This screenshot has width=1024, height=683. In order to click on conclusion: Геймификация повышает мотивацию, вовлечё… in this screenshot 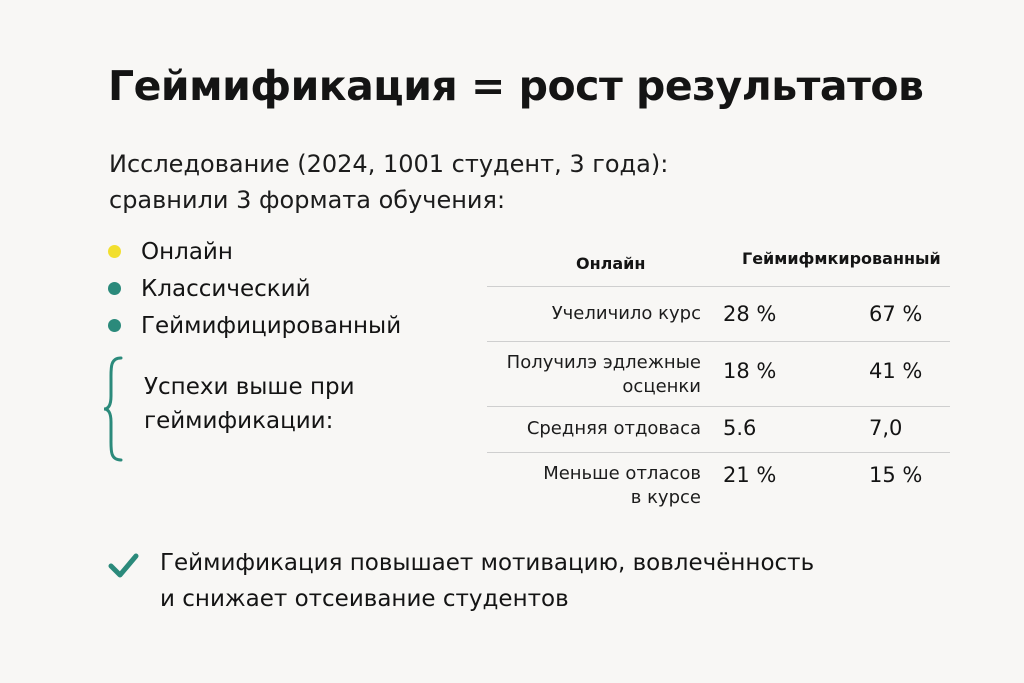, I will do `click(487, 581)`.